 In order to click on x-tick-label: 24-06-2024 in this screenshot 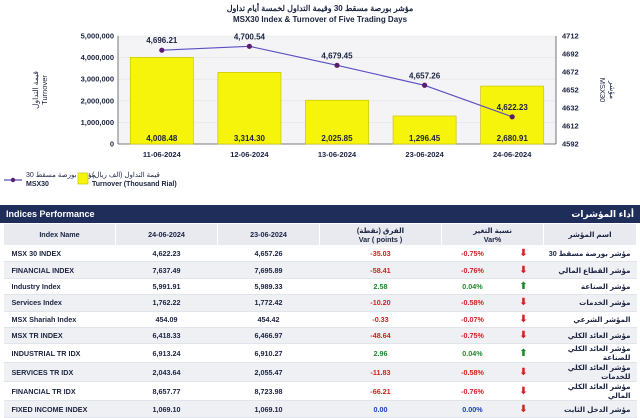, I will do `click(512, 154)`.